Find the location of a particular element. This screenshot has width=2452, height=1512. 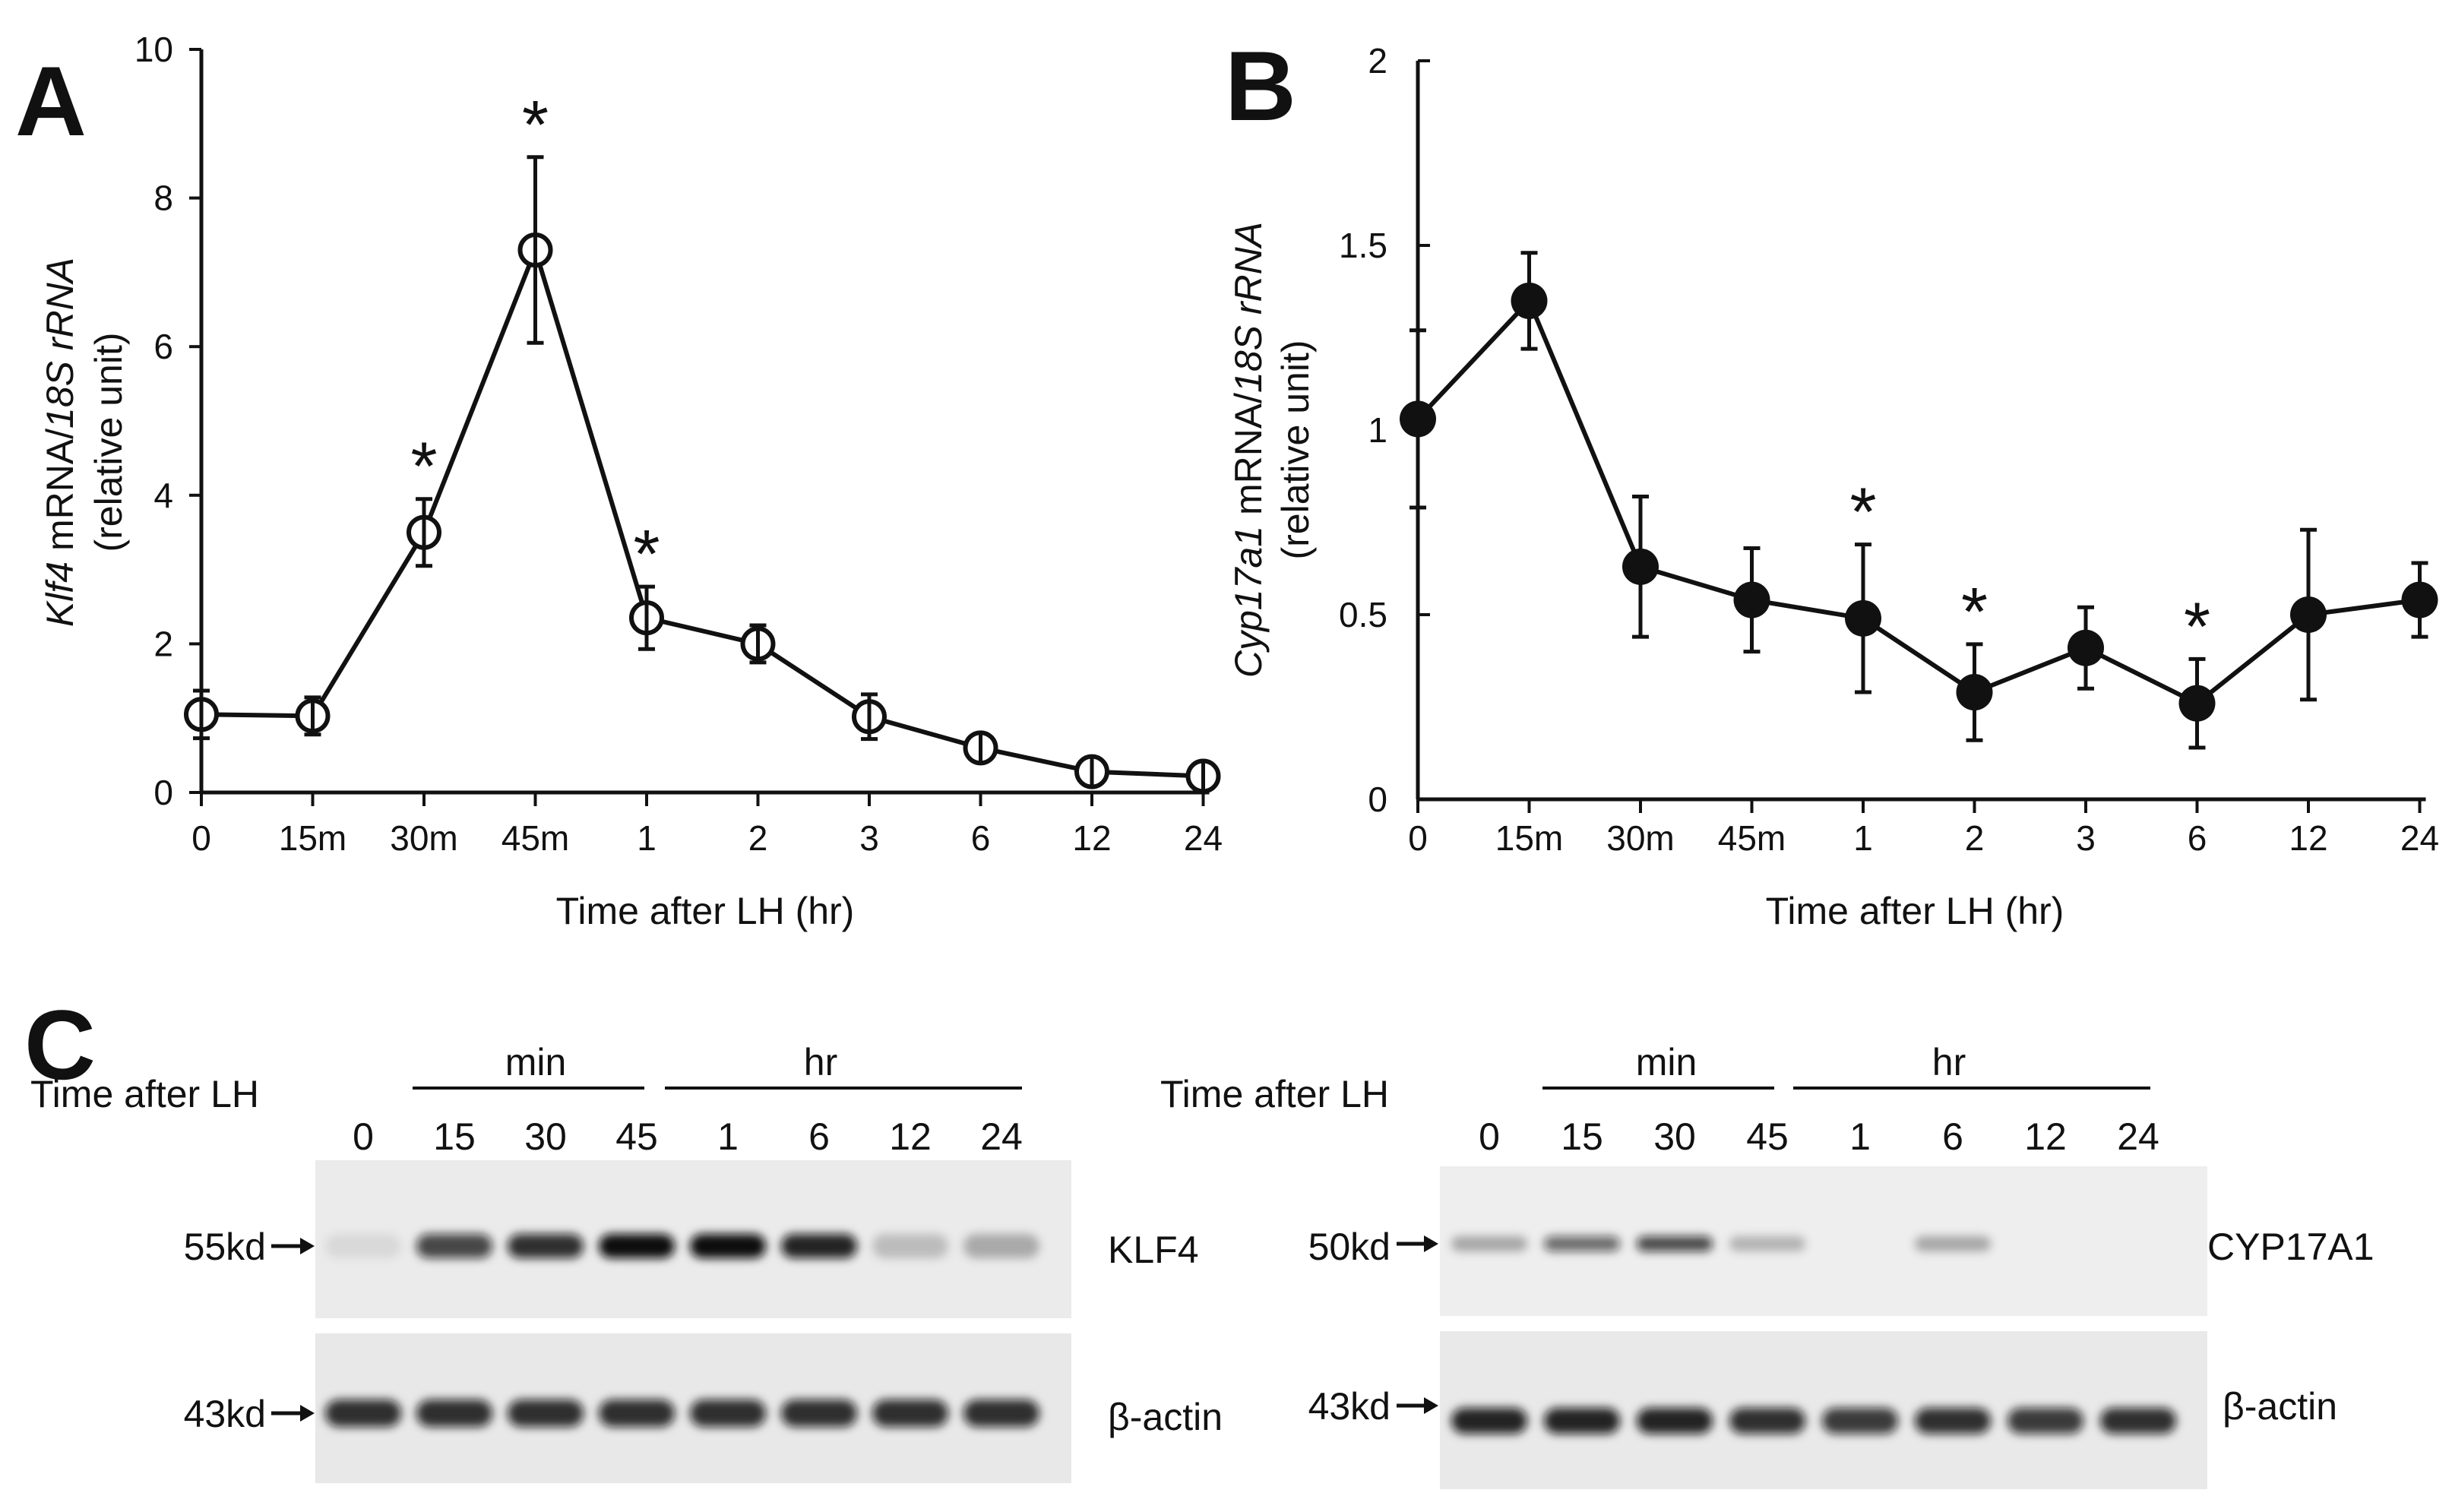

blot1-lane-label: 45 is located at coordinates (637, 1136).